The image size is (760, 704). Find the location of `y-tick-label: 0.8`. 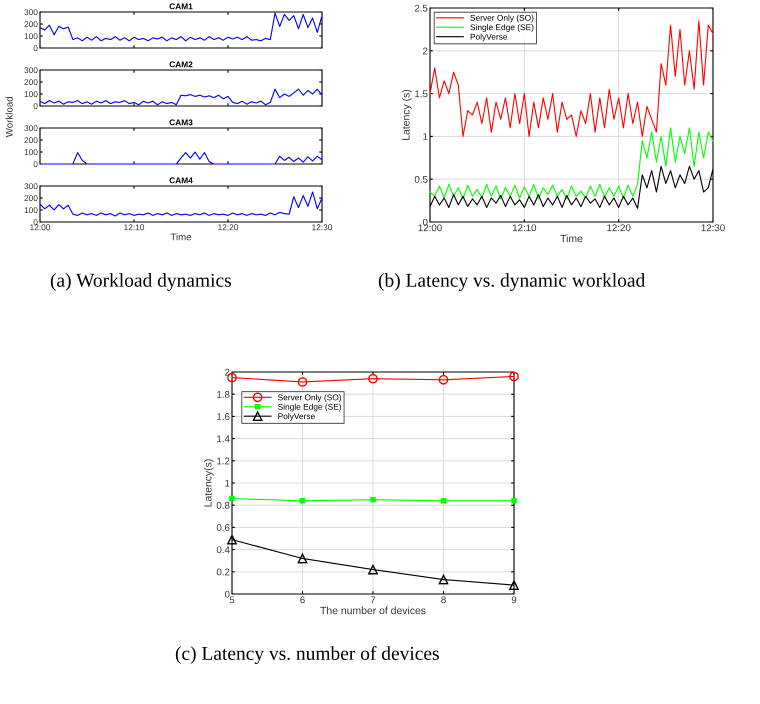

y-tick-label: 0.8 is located at coordinates (223, 505).